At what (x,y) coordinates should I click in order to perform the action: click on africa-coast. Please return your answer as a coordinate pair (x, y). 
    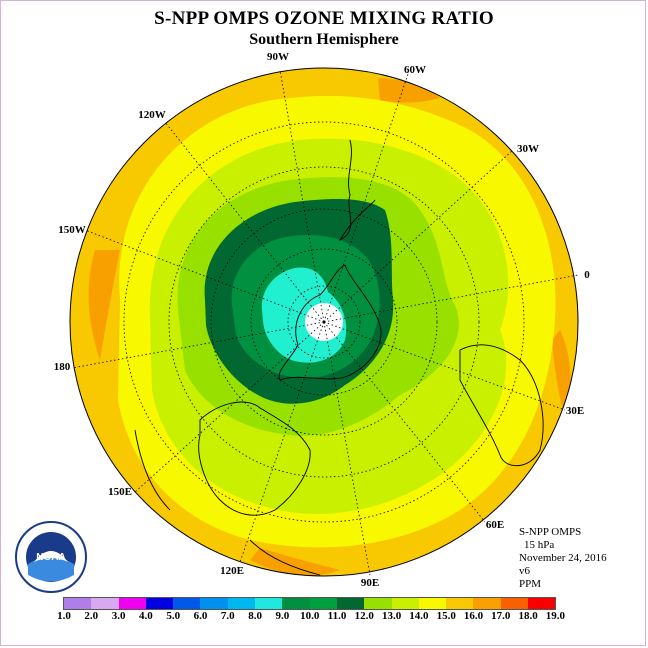
    Looking at the image, I should click on (501, 405).